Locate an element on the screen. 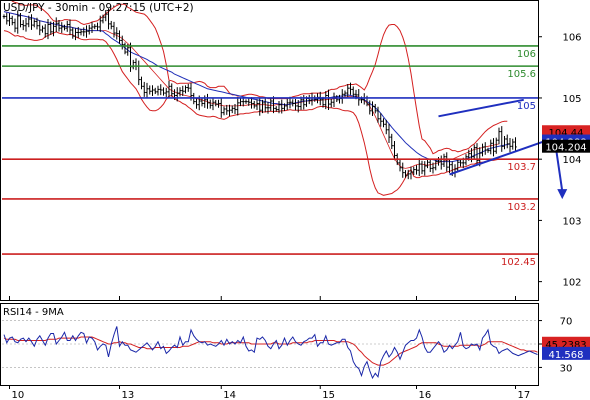  chart-title: USD/JPY - 30min - 09:27:15 (UTC+2) is located at coordinates (98, 8).